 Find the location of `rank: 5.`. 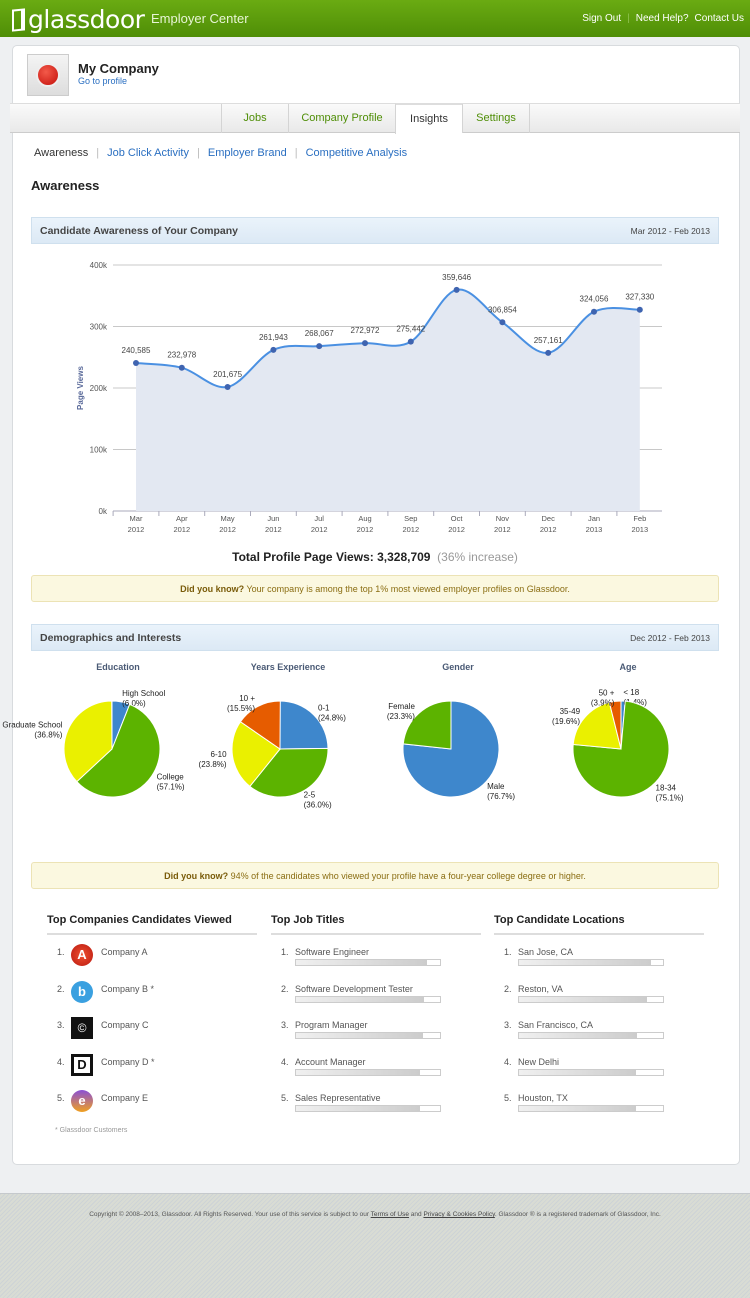

rank: 5. is located at coordinates (508, 1098).